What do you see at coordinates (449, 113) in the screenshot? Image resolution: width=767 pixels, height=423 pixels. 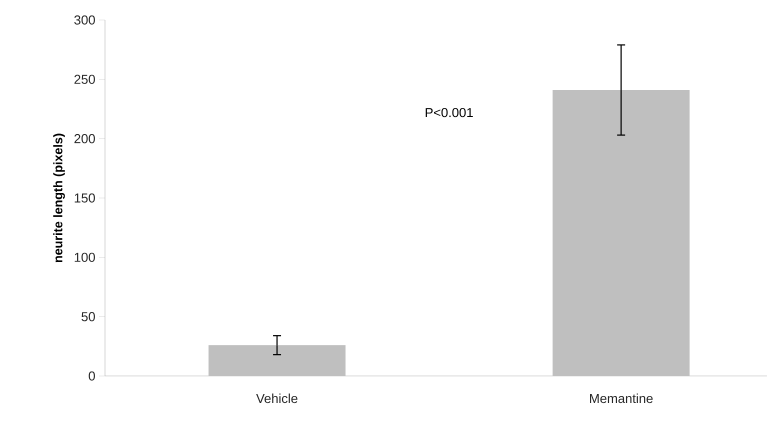 I see `annotation: P<0.001` at bounding box center [449, 113].